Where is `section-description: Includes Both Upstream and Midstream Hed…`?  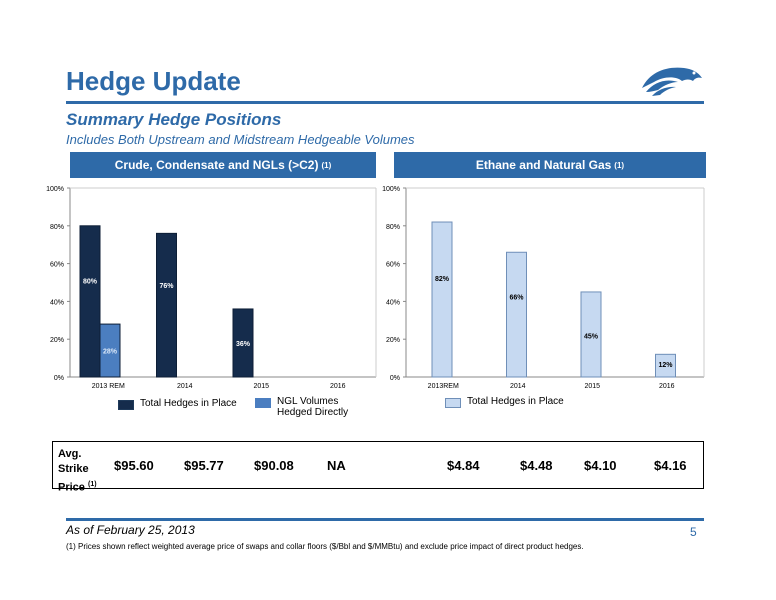
section-description: Includes Both Upstream and Midstream Hed… is located at coordinates (240, 139).